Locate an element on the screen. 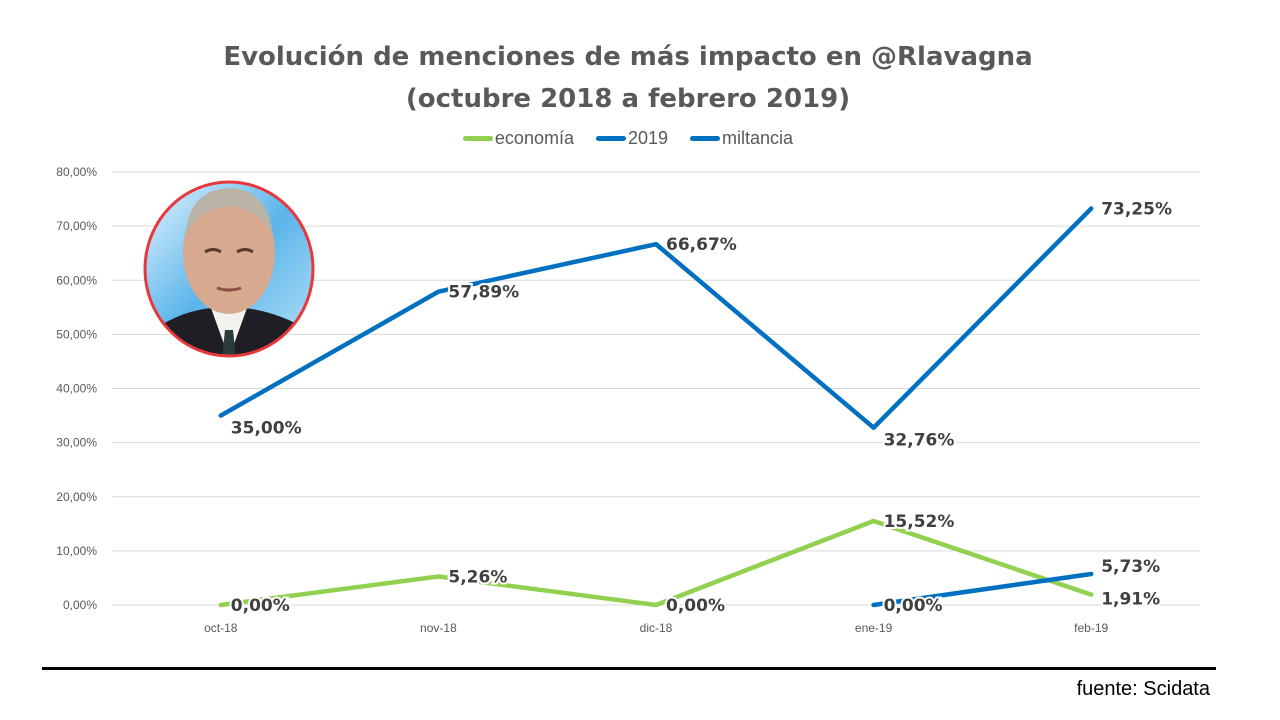  legend-label: 2019 is located at coordinates (648, 138).